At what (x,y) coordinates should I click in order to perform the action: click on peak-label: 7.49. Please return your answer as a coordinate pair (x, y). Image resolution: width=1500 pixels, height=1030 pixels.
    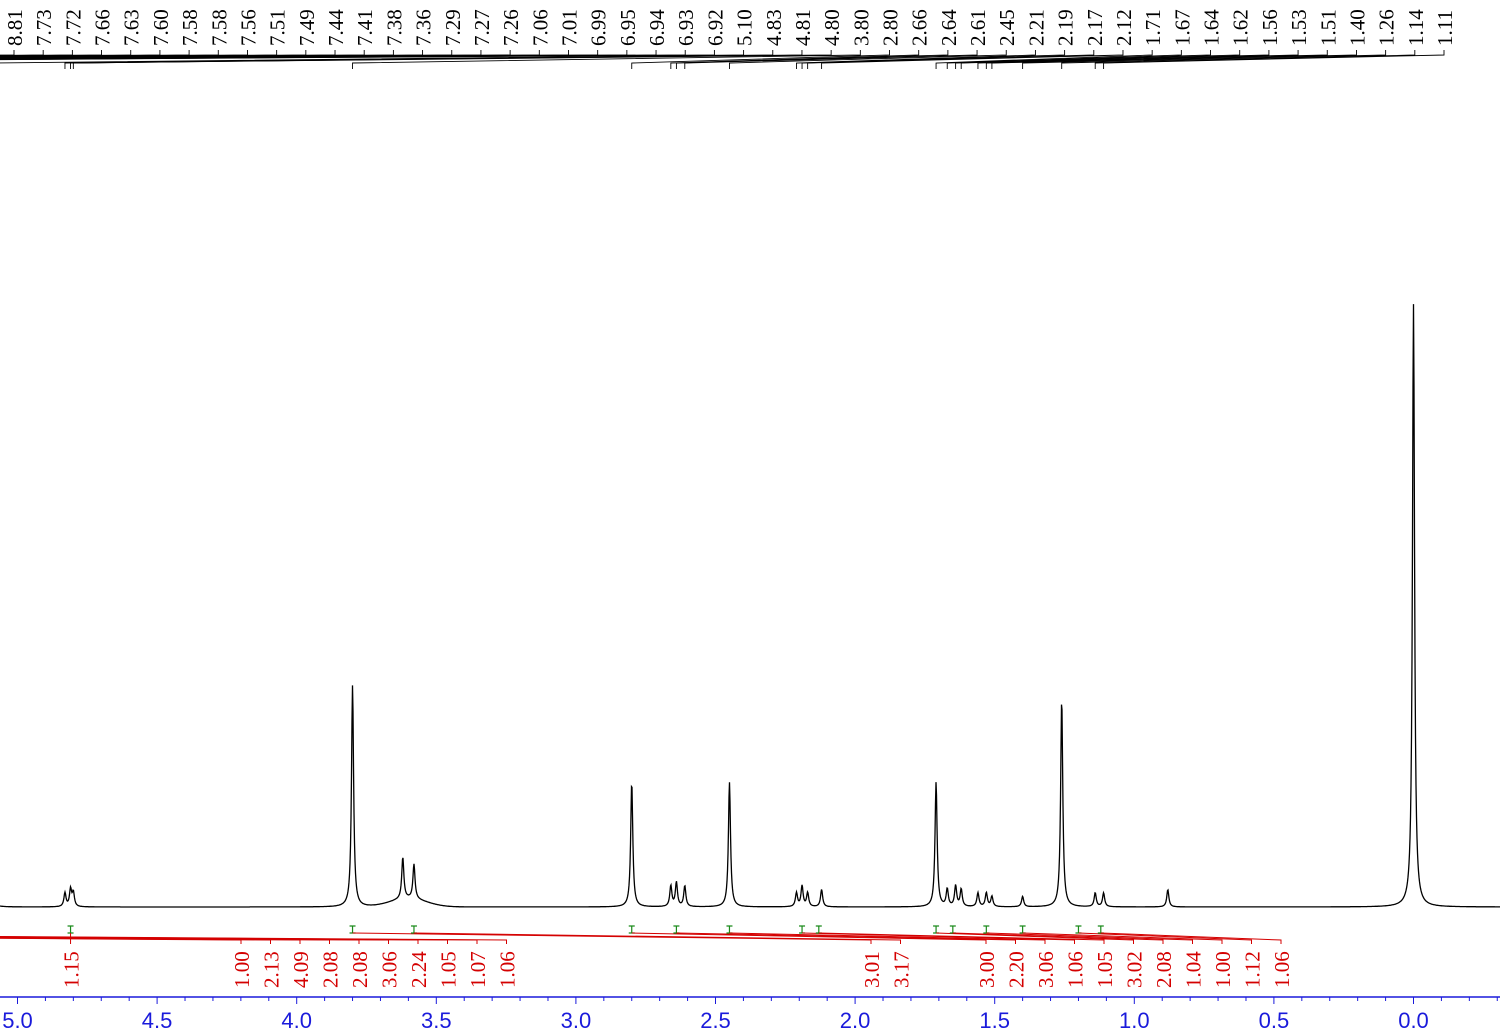
    Looking at the image, I should click on (307, 27).